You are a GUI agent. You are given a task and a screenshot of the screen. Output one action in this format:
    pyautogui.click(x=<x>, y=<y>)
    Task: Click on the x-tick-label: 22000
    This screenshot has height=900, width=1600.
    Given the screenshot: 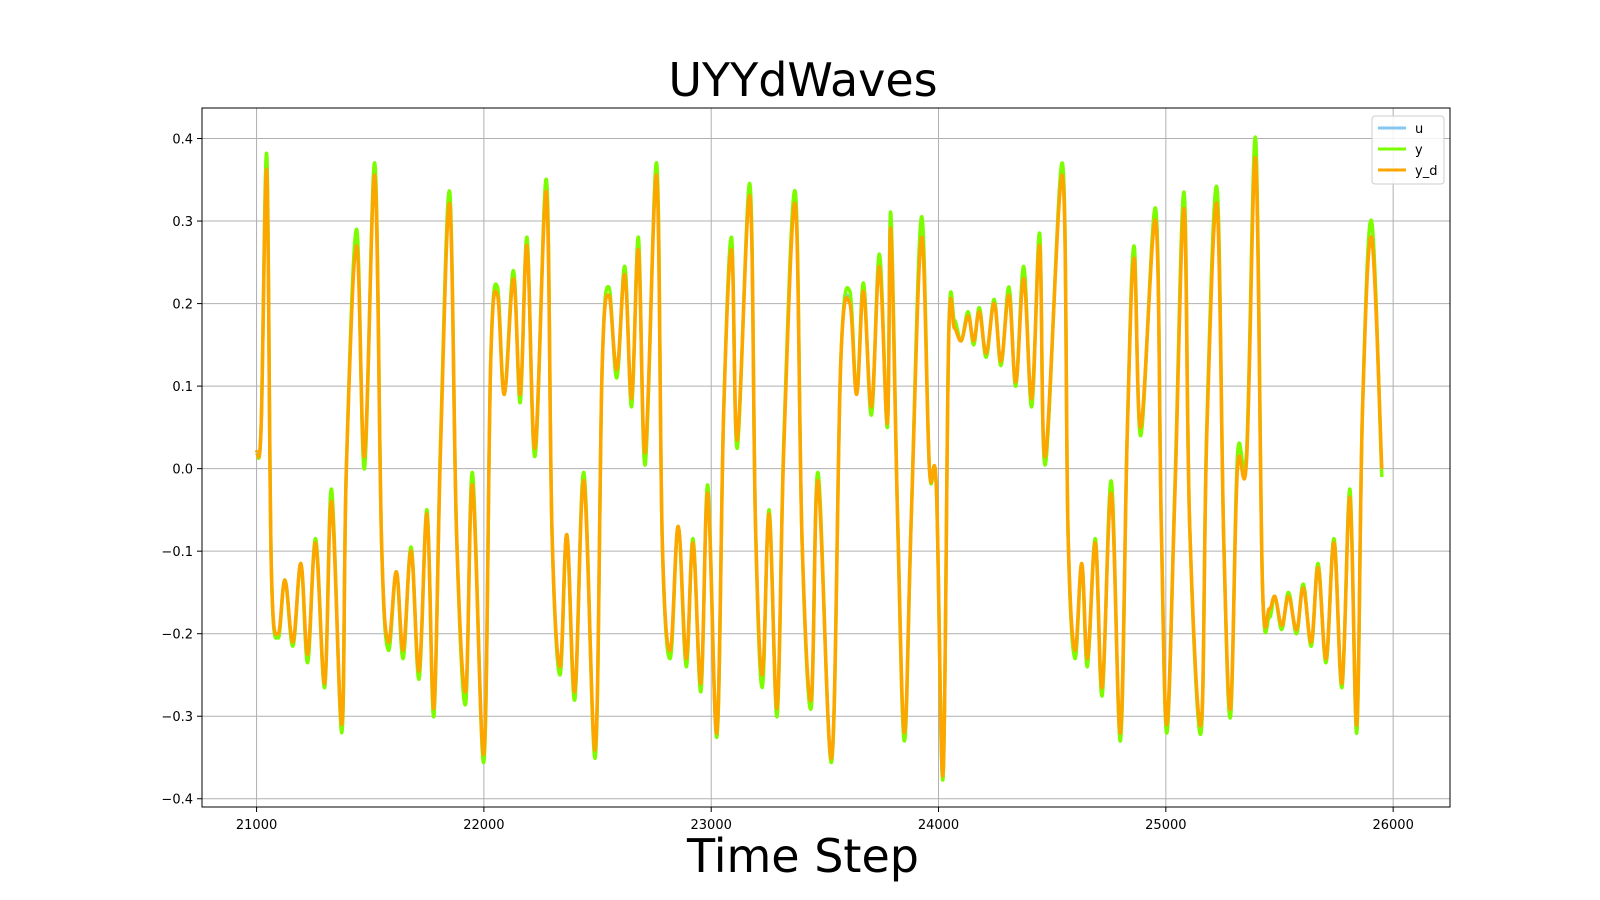 What is the action you would take?
    pyautogui.click(x=483, y=825)
    